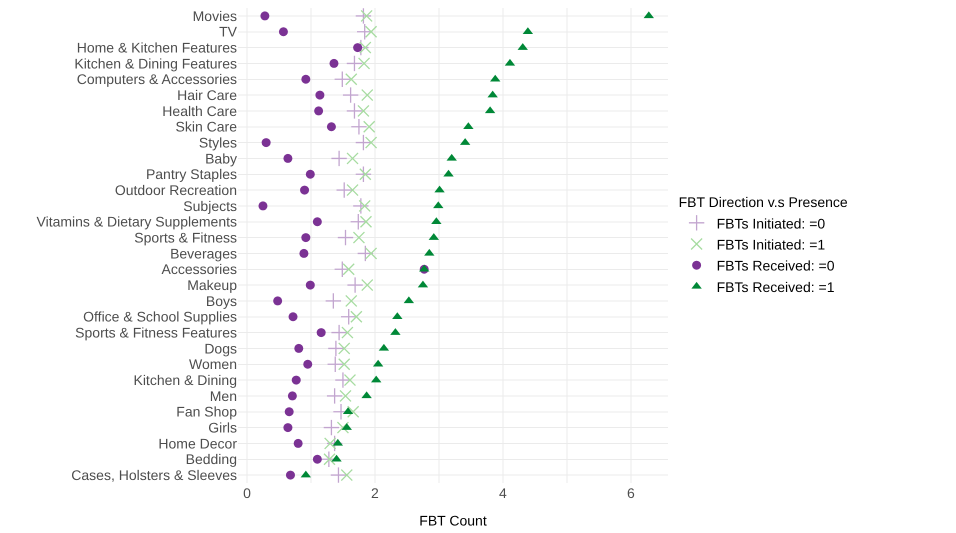 Image resolution: width=956 pixels, height=533 pixels. What do you see at coordinates (228, 32) in the screenshot?
I see `y-tick-label: TV` at bounding box center [228, 32].